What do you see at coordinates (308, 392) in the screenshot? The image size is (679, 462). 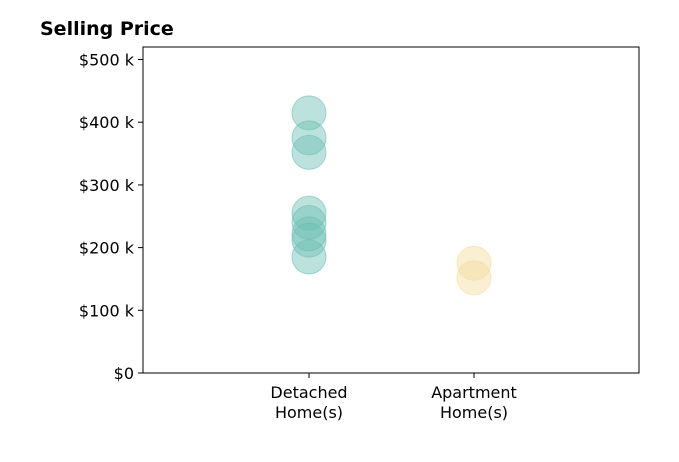 I see `x-tick-label: Detached` at bounding box center [308, 392].